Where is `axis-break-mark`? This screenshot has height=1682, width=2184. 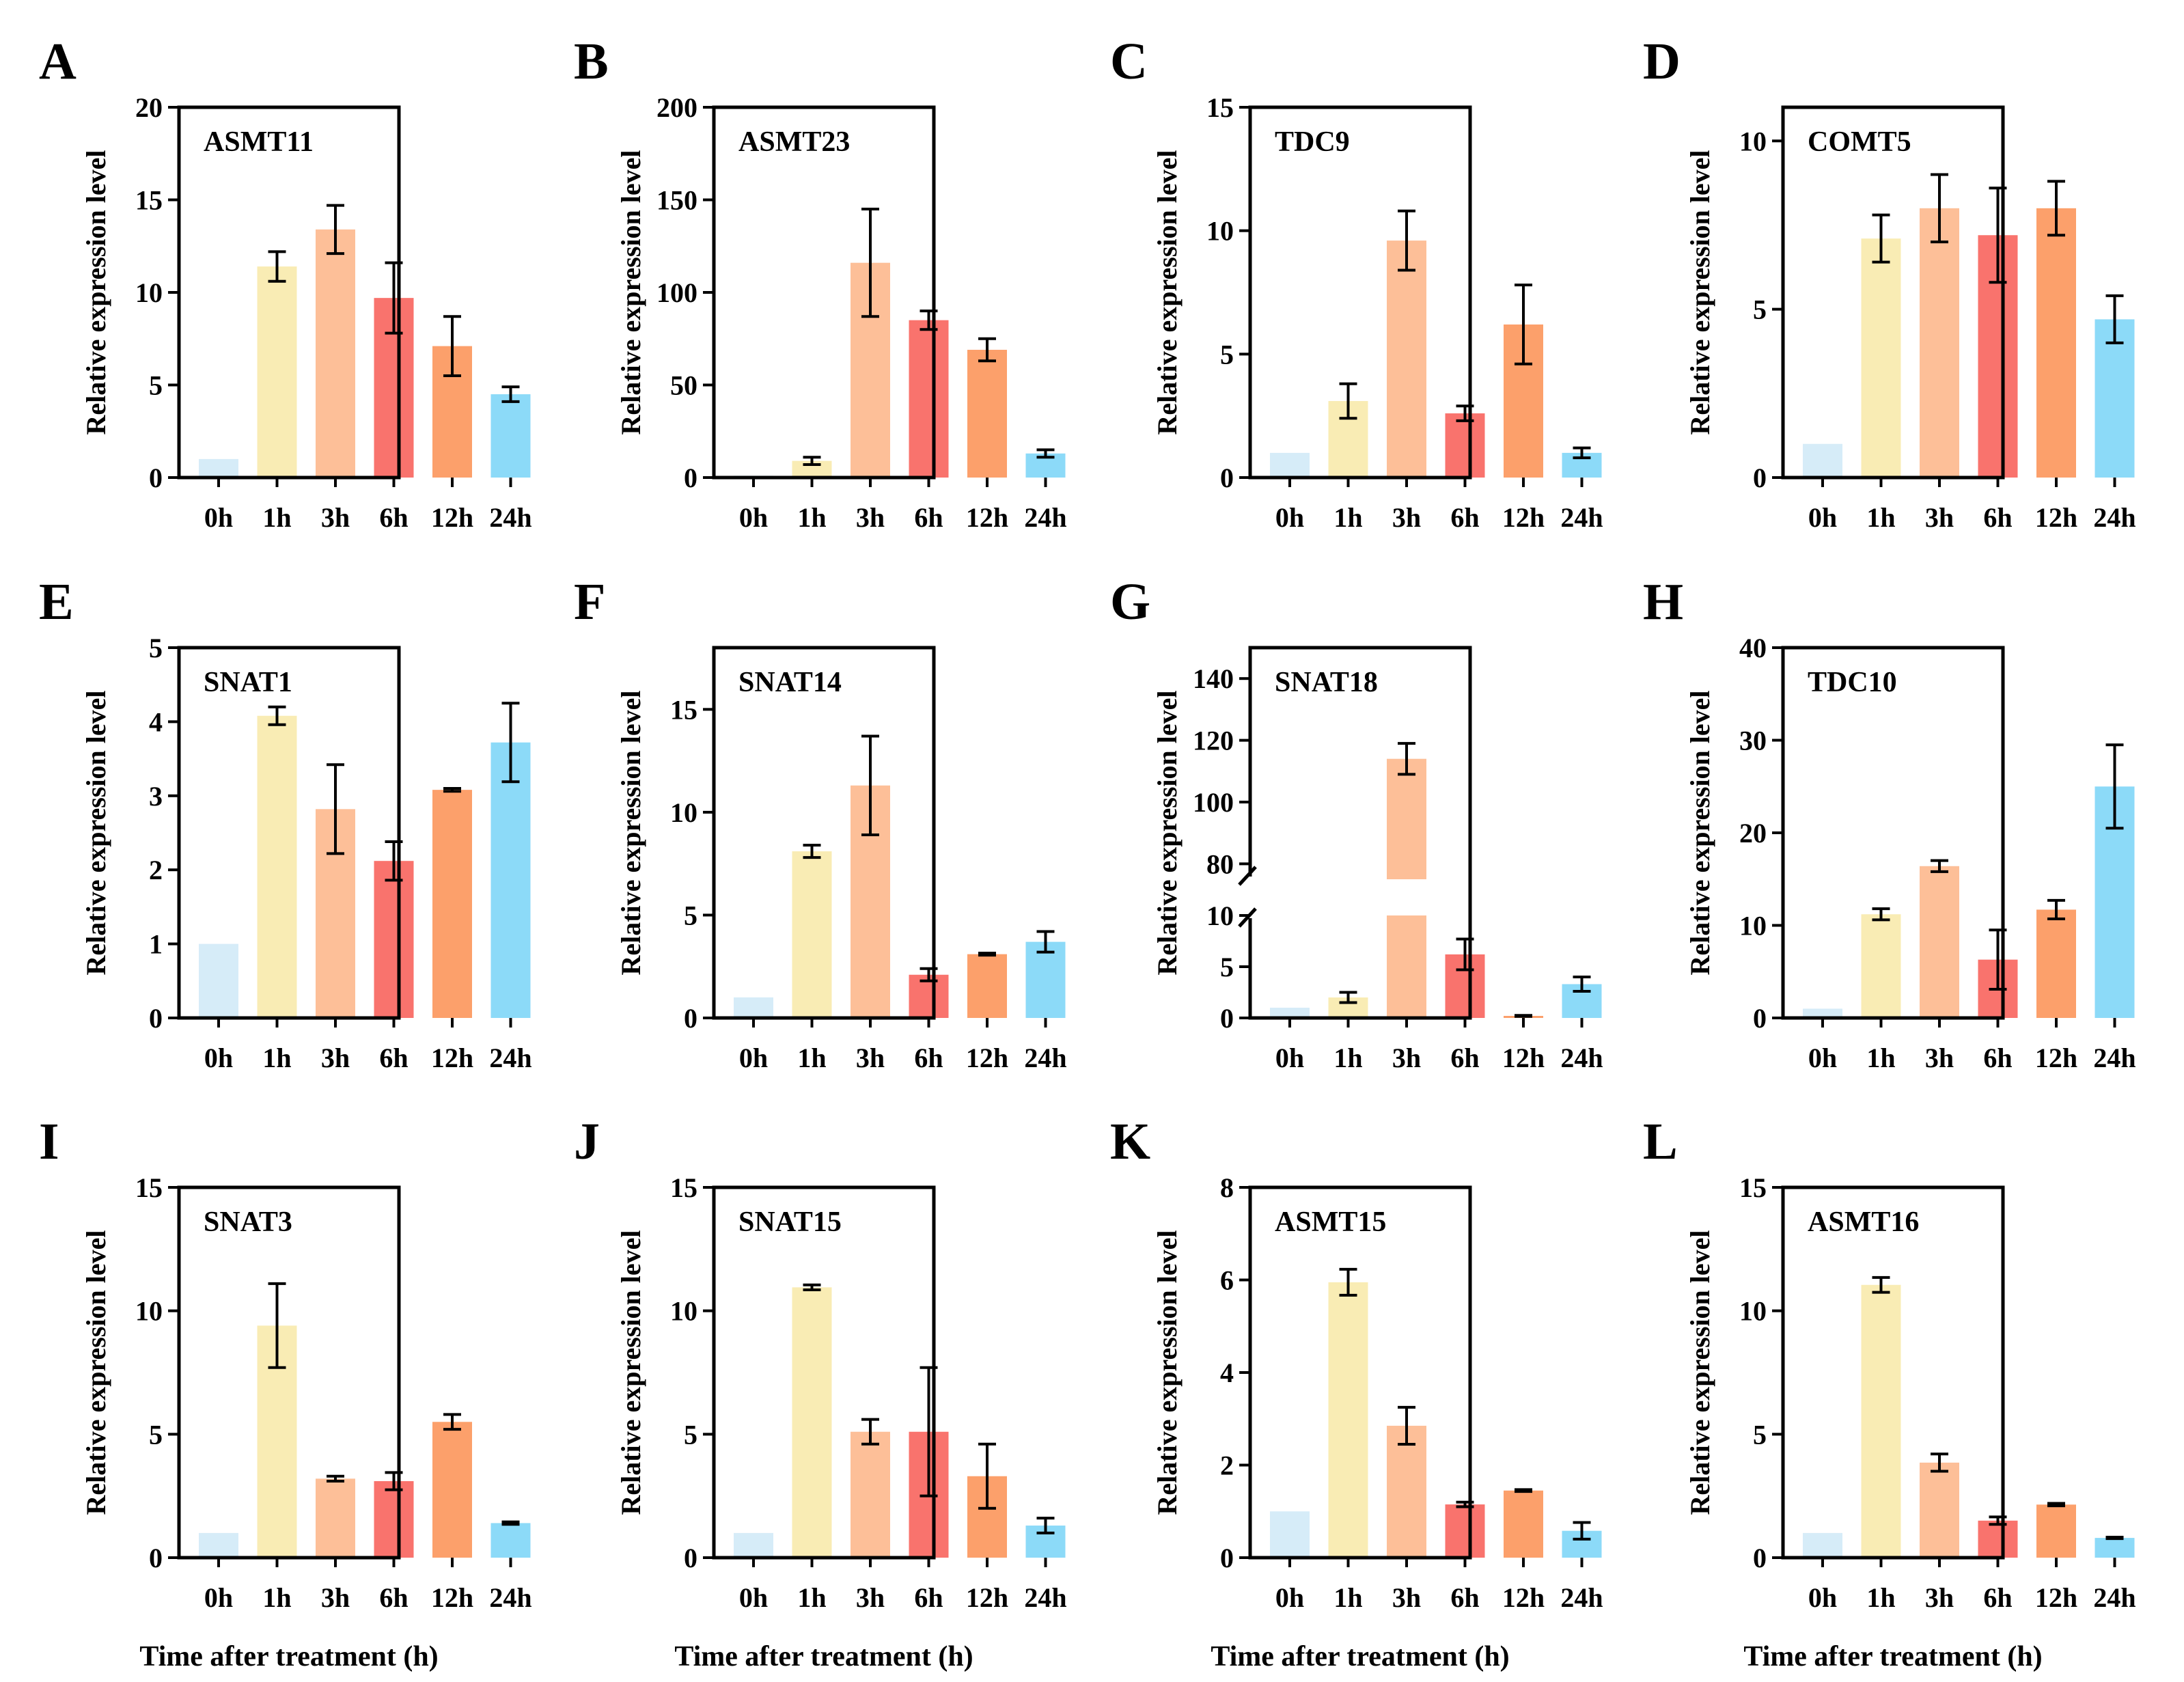 axis-break-mark is located at coordinates (1247, 897).